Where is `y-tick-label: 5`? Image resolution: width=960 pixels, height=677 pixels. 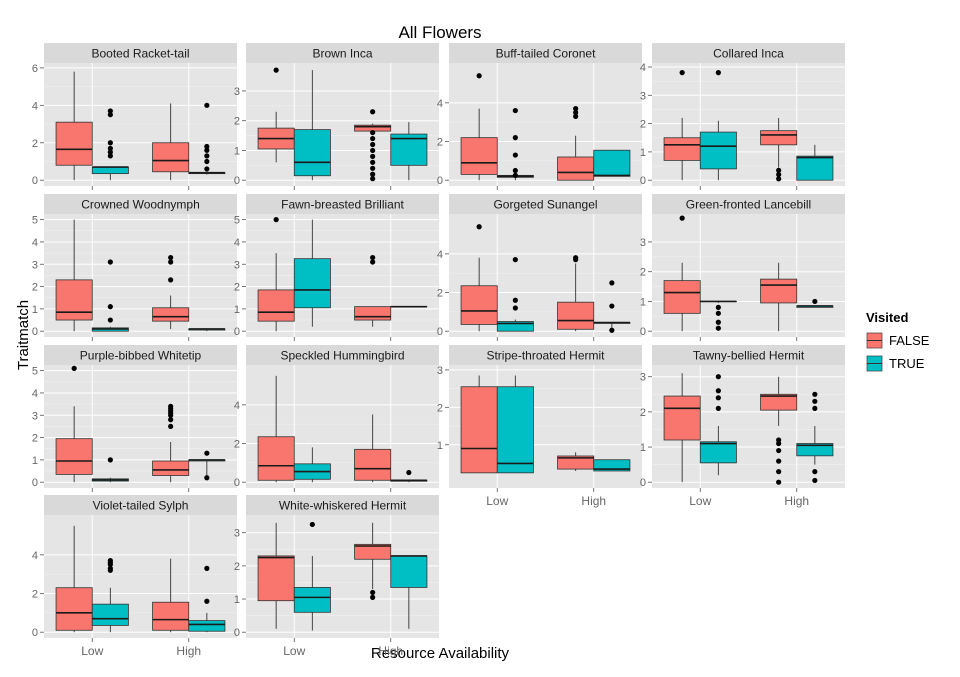
y-tick-label: 5 is located at coordinates (35, 221).